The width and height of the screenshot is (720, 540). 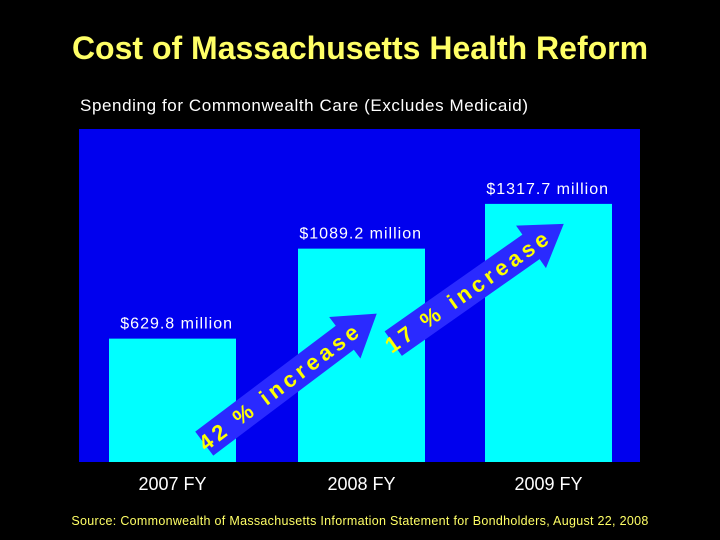 I want to click on x-tick-label: 2009 FY, so click(x=548, y=484).